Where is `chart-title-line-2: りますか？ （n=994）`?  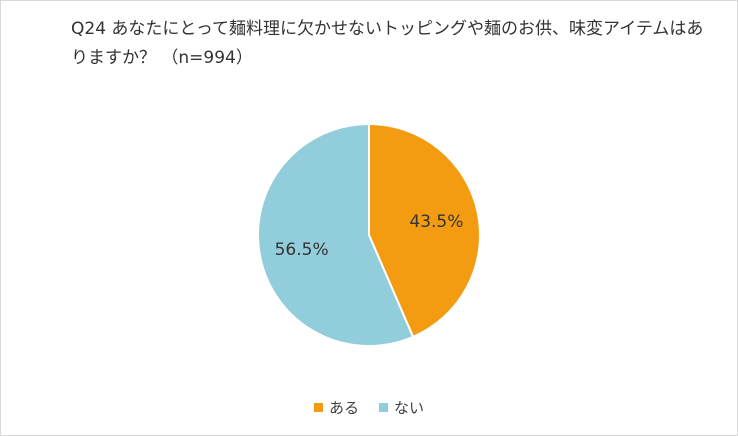 chart-title-line-2: りますか？ （n=994） is located at coordinates (162, 58).